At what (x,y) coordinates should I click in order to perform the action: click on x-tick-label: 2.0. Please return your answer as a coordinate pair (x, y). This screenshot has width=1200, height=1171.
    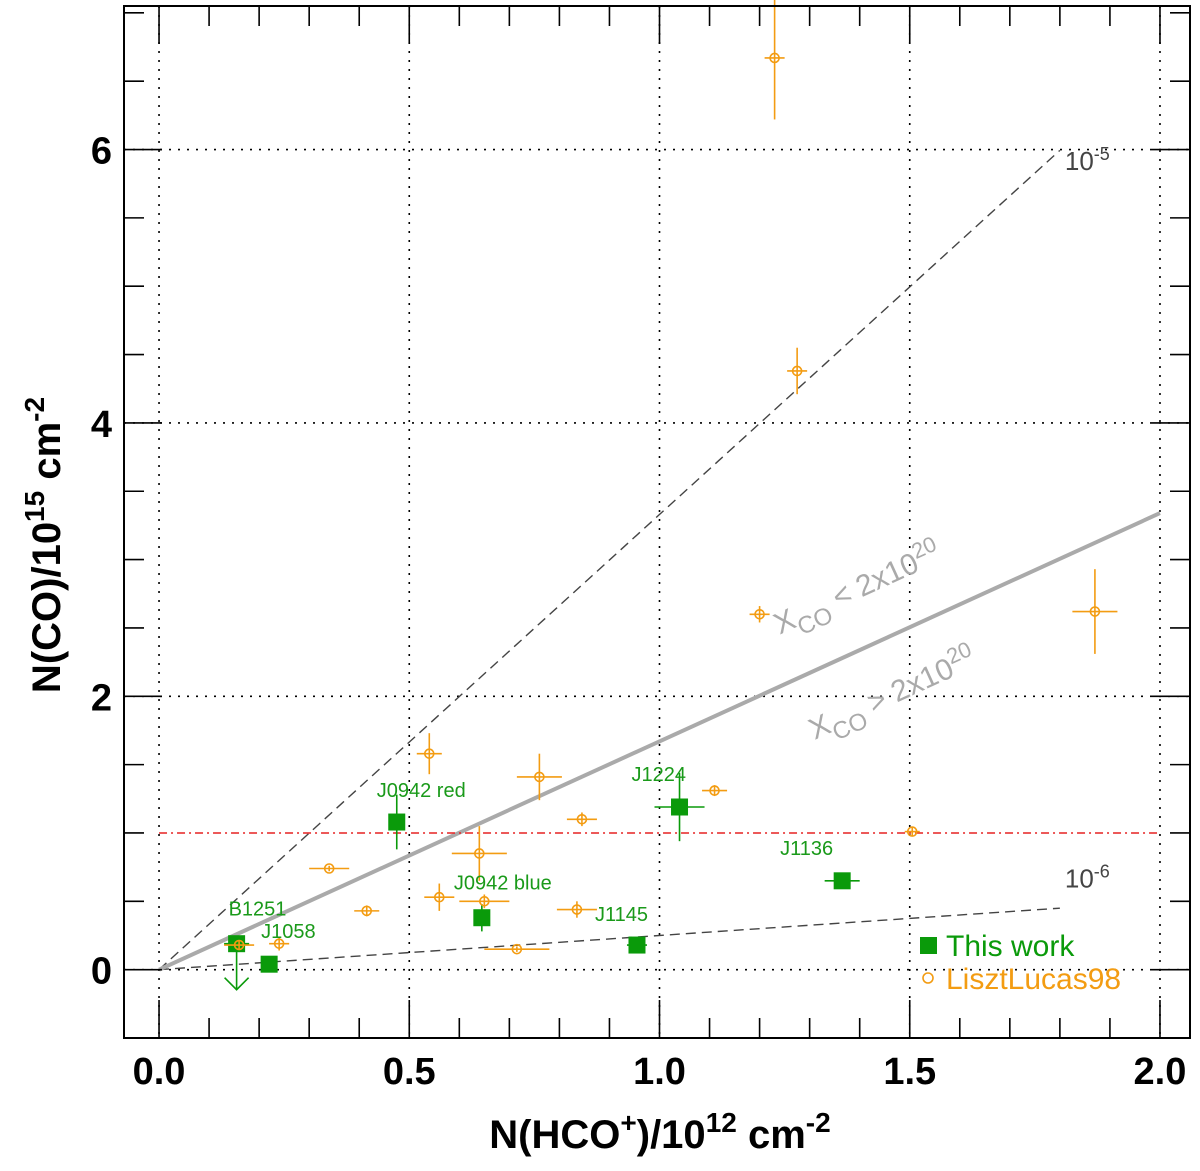
    Looking at the image, I should click on (1160, 1072).